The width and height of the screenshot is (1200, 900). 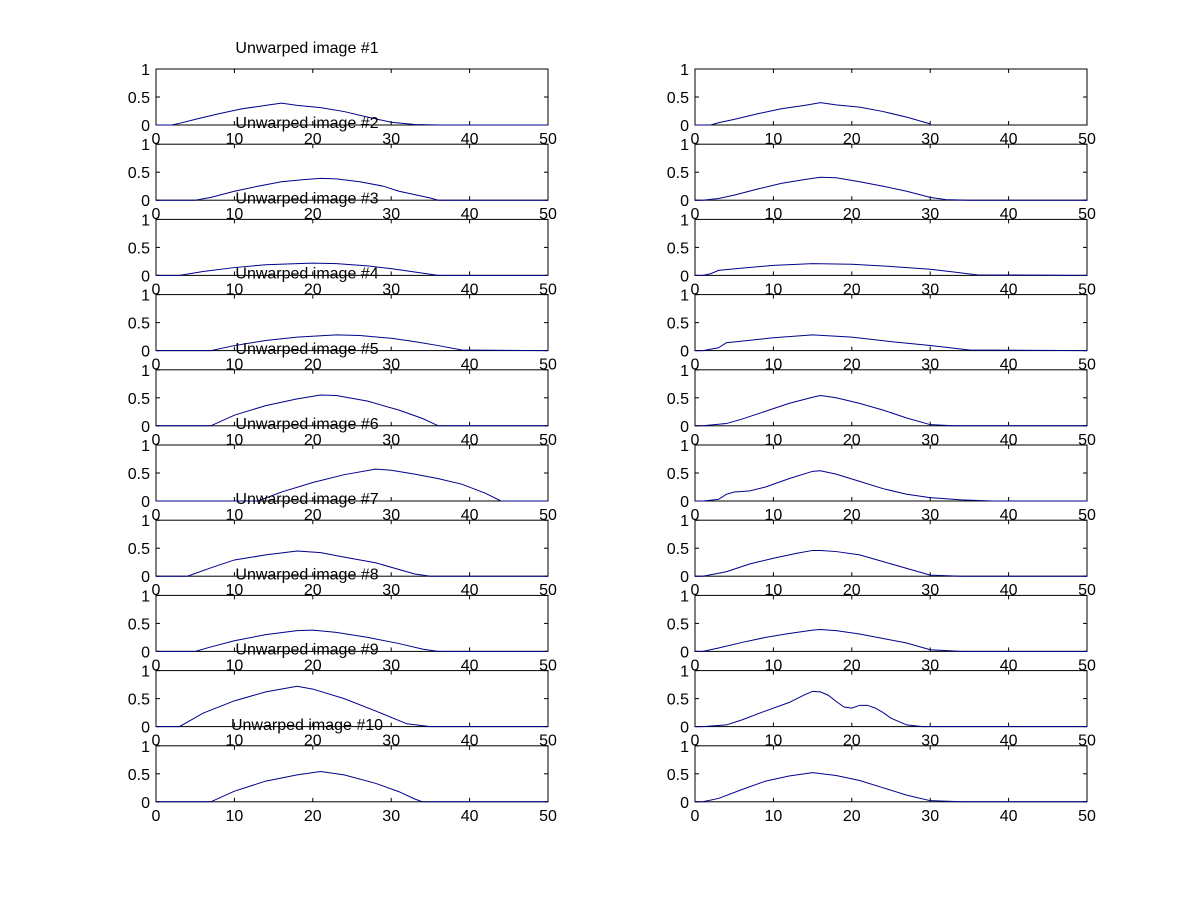 I want to click on panel-10-right: 0 10 20 30 40 50 0 0.5 1, so click(x=881, y=782).